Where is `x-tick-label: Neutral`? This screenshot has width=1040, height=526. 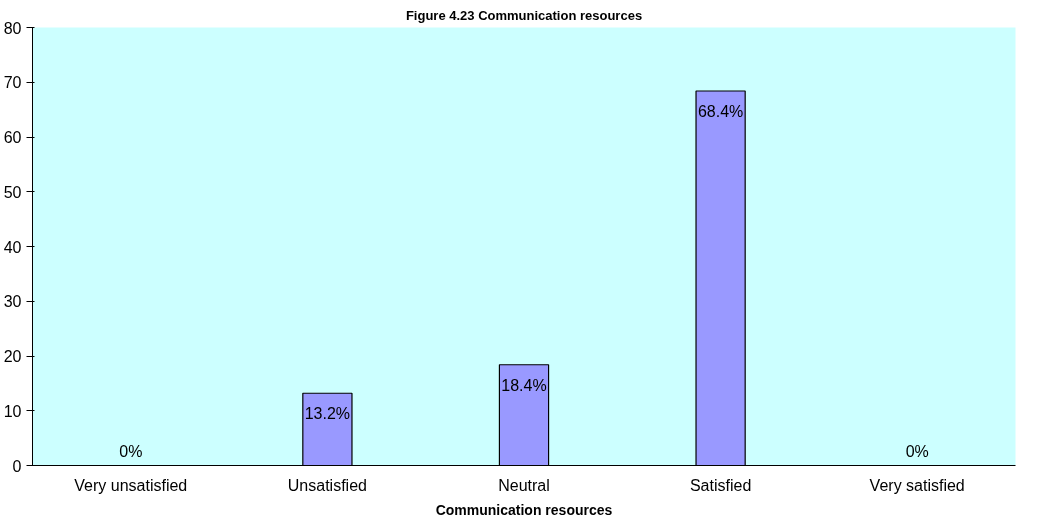 x-tick-label: Neutral is located at coordinates (524, 485).